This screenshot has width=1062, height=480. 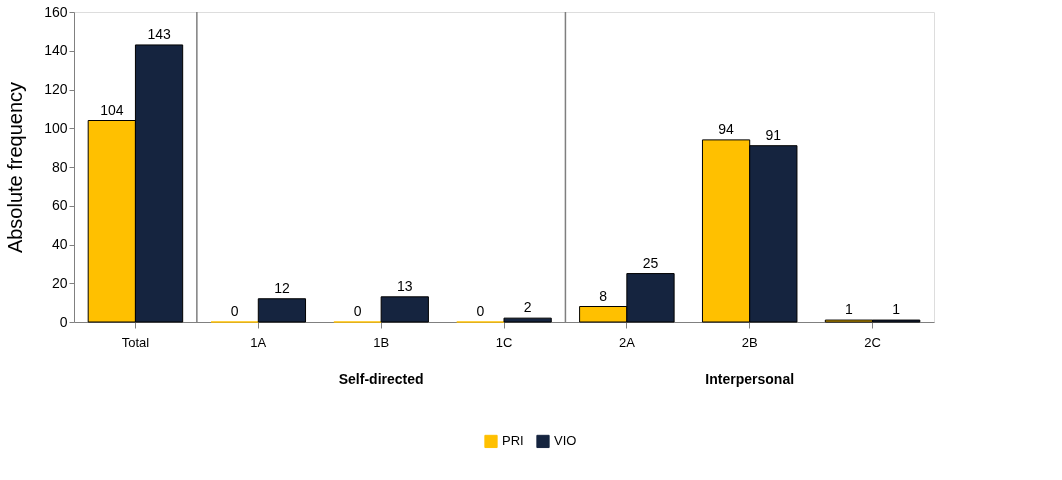 I want to click on y-tick-label: 160, so click(x=56, y=11).